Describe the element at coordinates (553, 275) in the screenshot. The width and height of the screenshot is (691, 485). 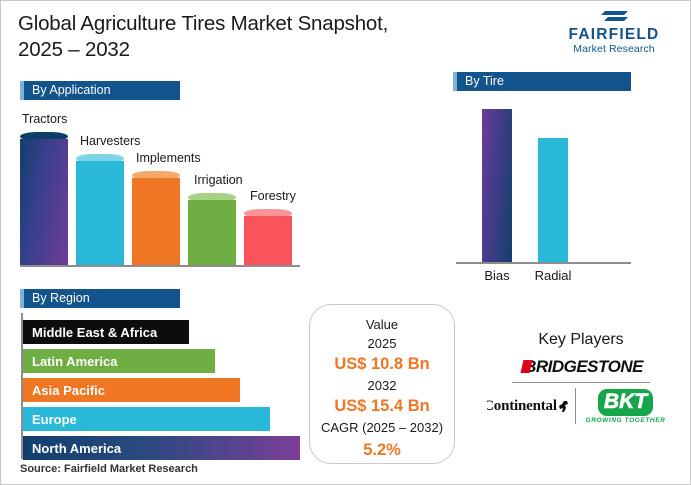
I see `bar-label-radial: Radial` at that location.